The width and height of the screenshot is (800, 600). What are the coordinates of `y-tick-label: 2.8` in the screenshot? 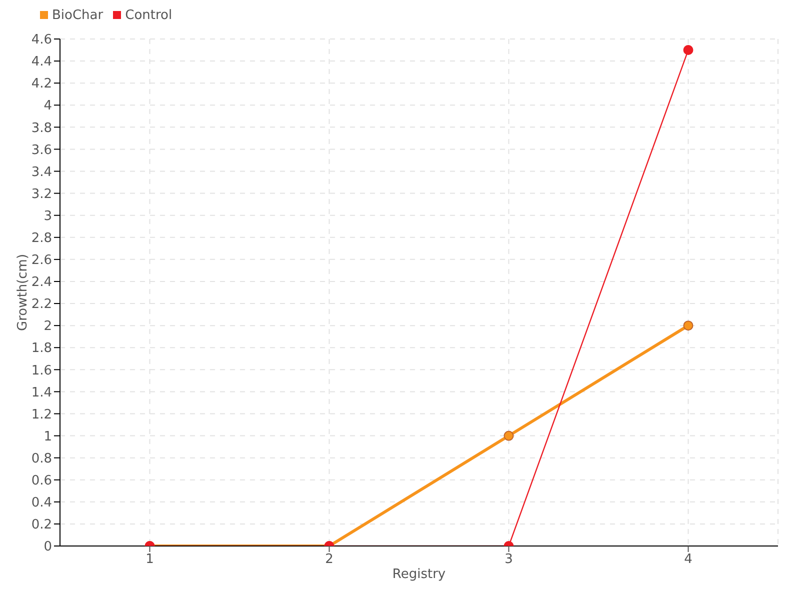 It's located at (41, 238).